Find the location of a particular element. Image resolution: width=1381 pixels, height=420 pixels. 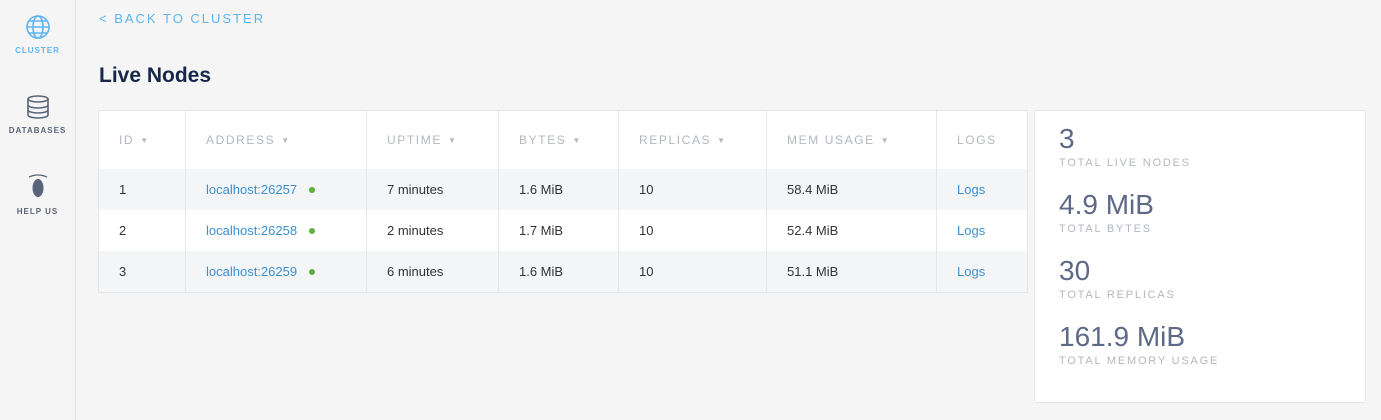

cell-bytes: 1.7 MiB is located at coordinates (559, 230).